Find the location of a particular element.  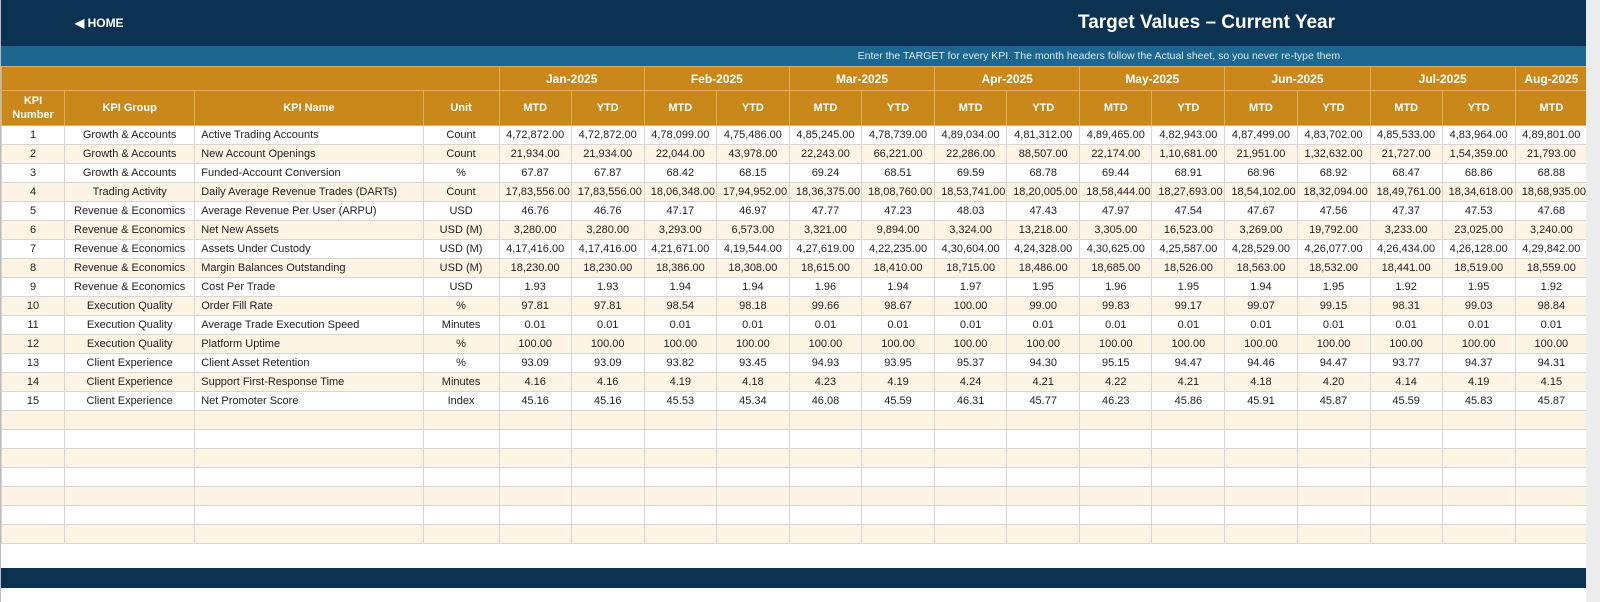

kpi-name: Net New Assets is located at coordinates (309, 230).